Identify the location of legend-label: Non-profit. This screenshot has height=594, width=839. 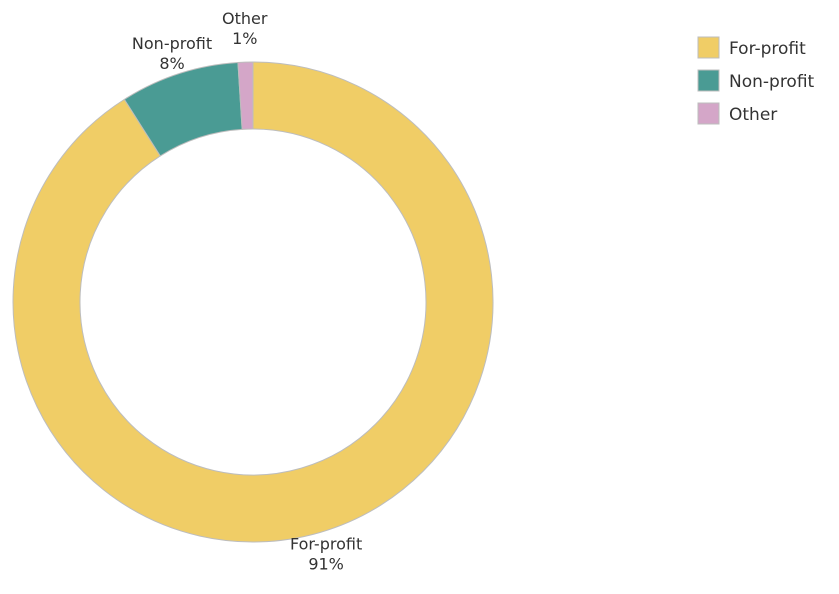
(772, 82).